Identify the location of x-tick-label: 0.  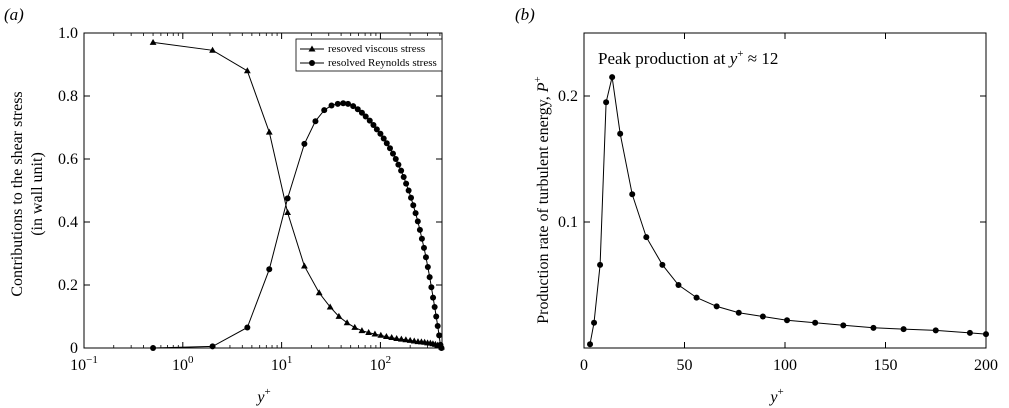
(584, 365).